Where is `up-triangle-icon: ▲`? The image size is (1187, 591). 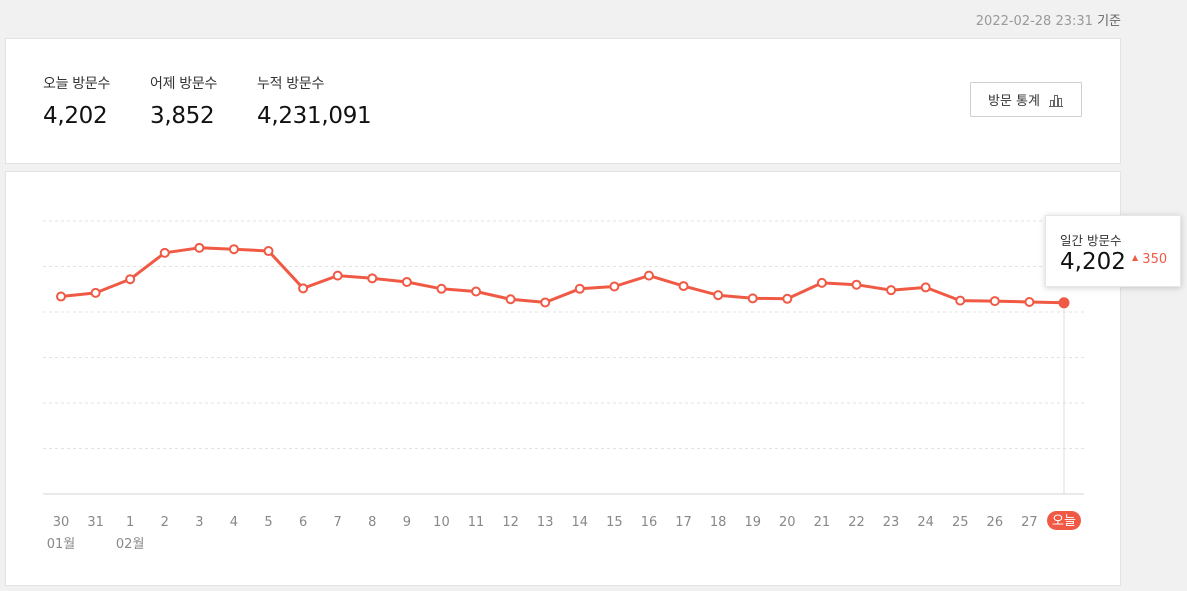 up-triangle-icon: ▲ is located at coordinates (1135, 257).